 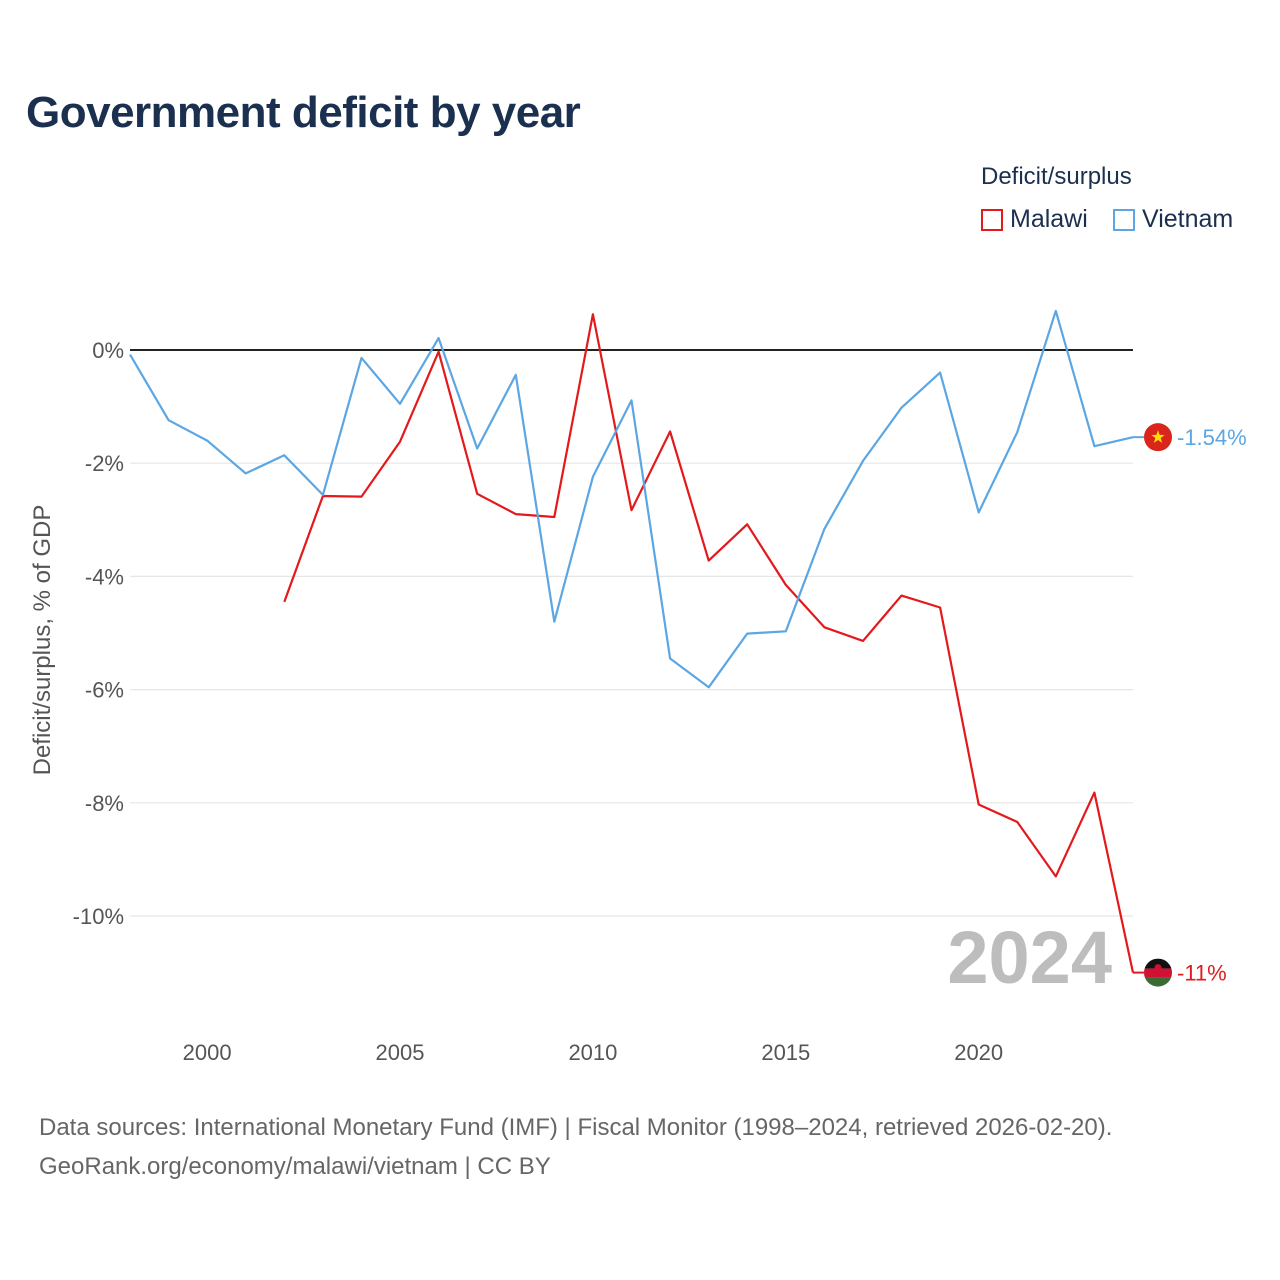 What do you see at coordinates (1029, 957) in the screenshot?
I see `year-watermark: 2024` at bounding box center [1029, 957].